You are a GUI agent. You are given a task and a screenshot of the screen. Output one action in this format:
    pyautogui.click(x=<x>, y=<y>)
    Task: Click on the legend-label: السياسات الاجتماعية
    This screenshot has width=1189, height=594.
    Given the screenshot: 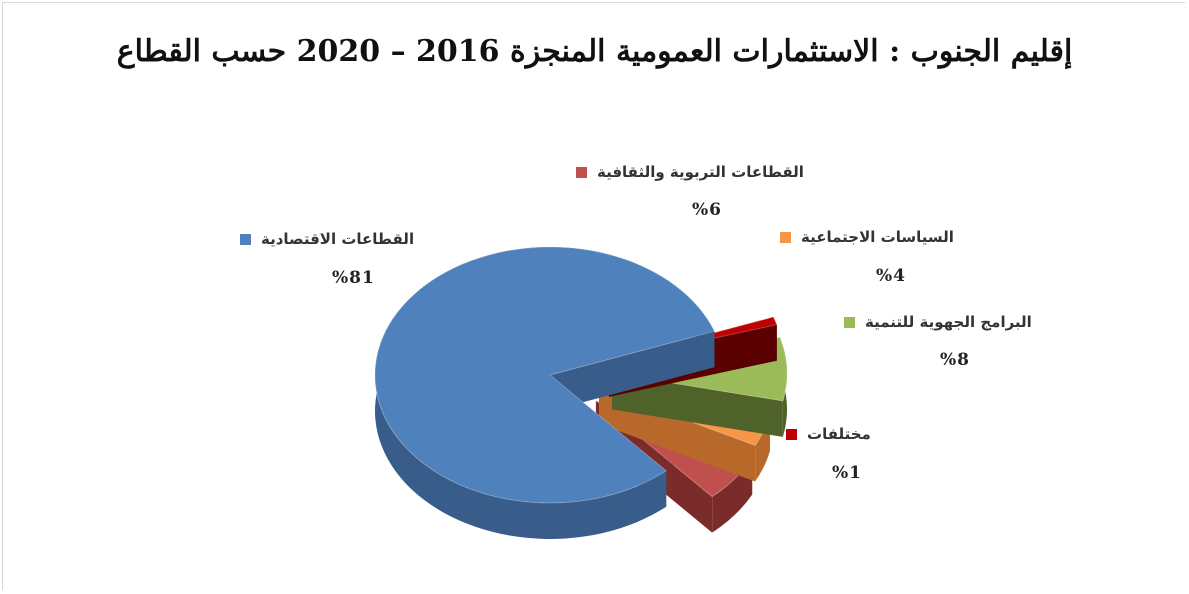 What is the action you would take?
    pyautogui.click(x=877, y=237)
    